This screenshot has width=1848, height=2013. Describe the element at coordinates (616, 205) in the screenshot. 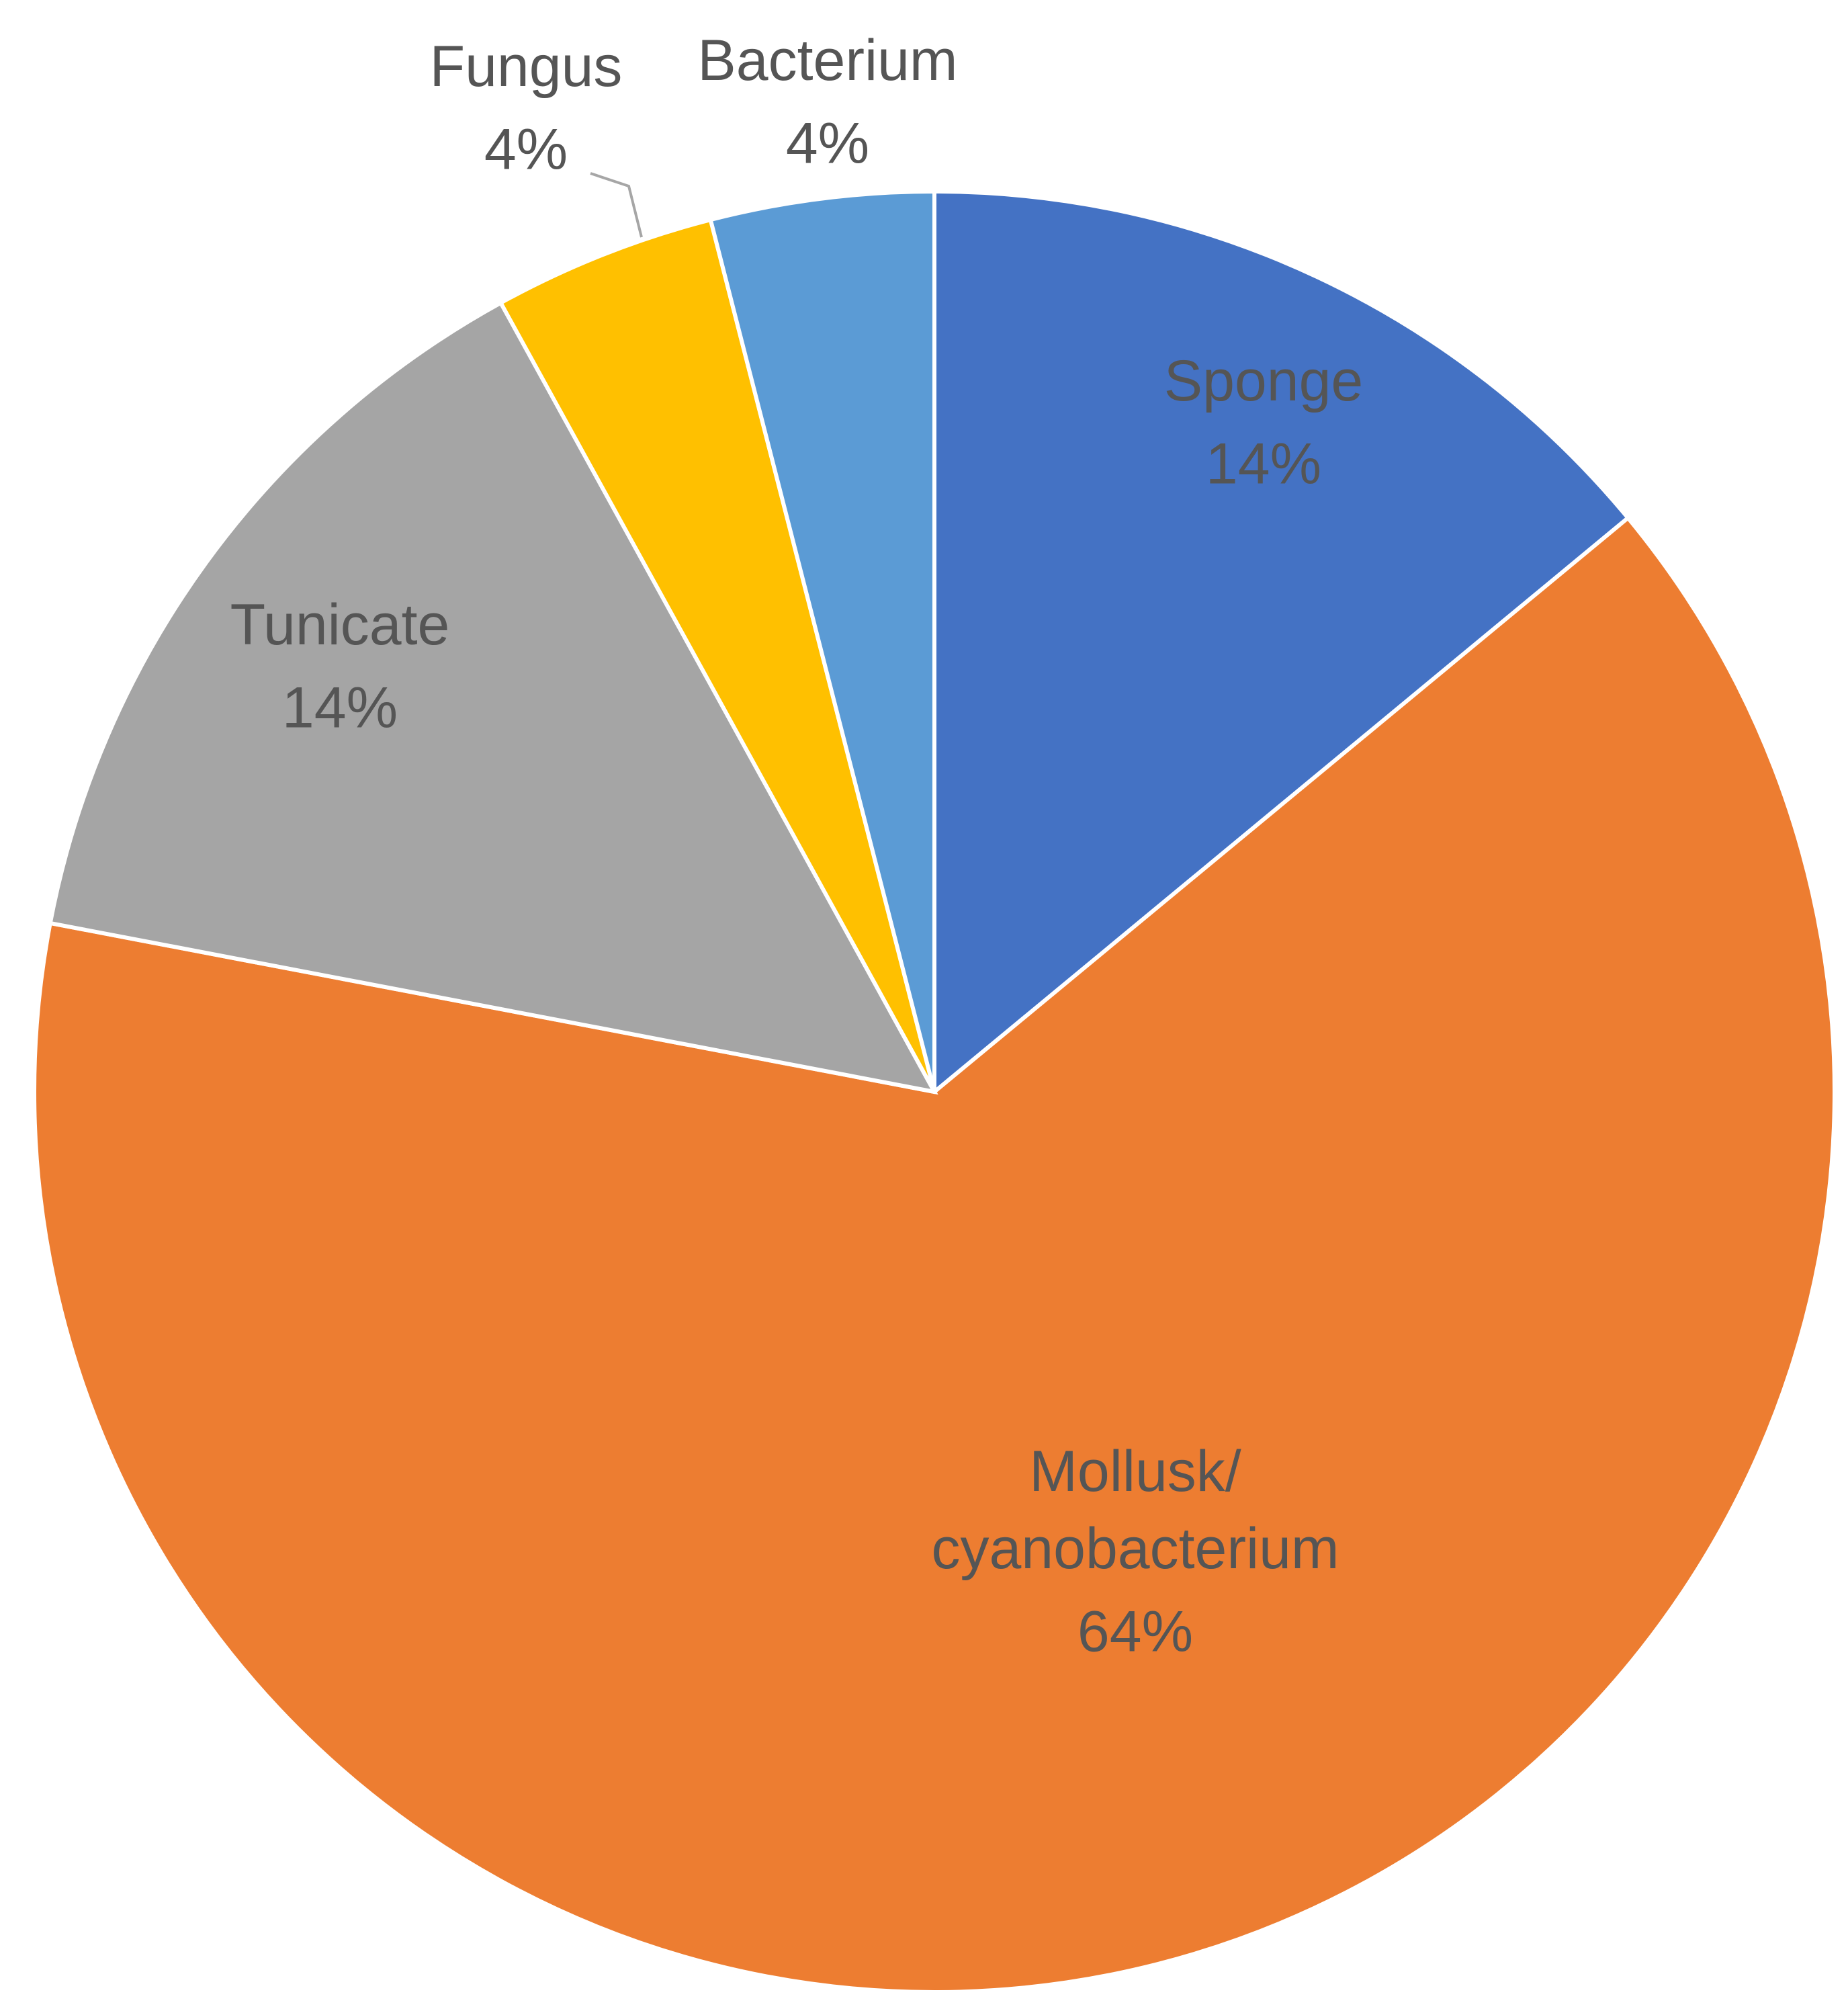

I see `leader-line` at that location.